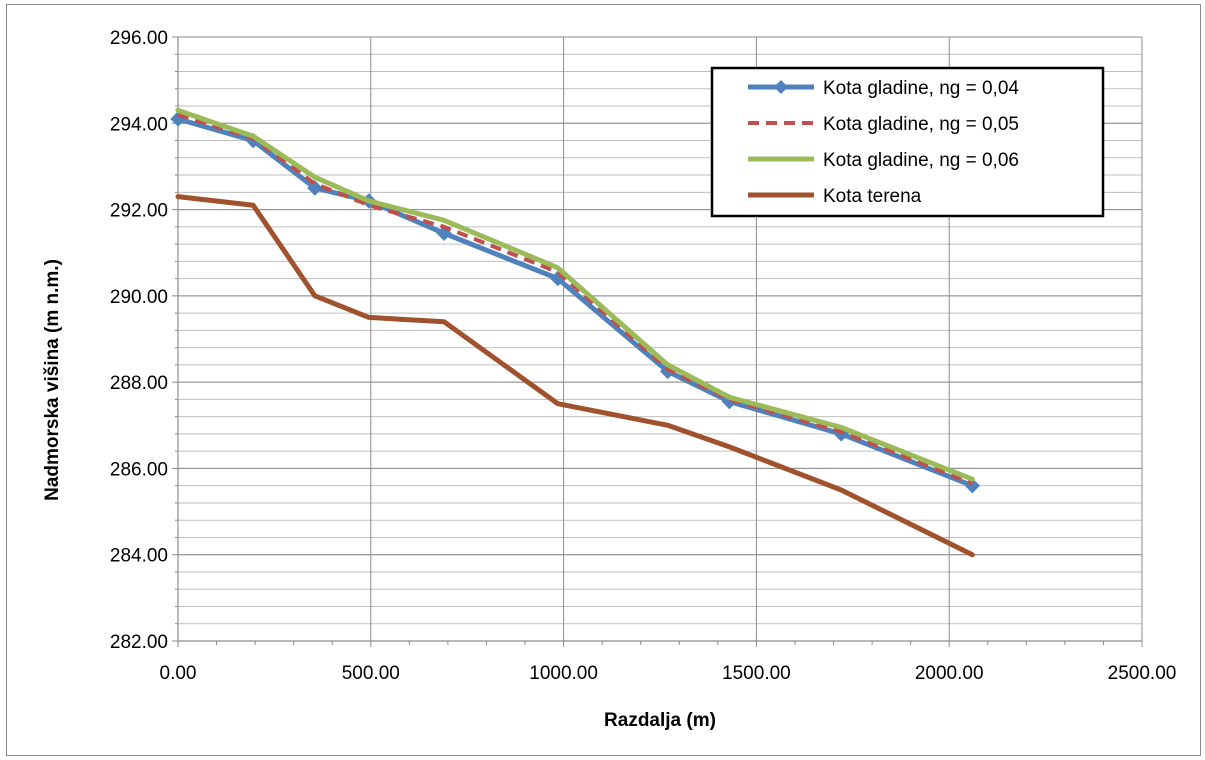 This screenshot has width=1205, height=760. What do you see at coordinates (872, 196) in the screenshot?
I see `legend-label: Kota terena` at bounding box center [872, 196].